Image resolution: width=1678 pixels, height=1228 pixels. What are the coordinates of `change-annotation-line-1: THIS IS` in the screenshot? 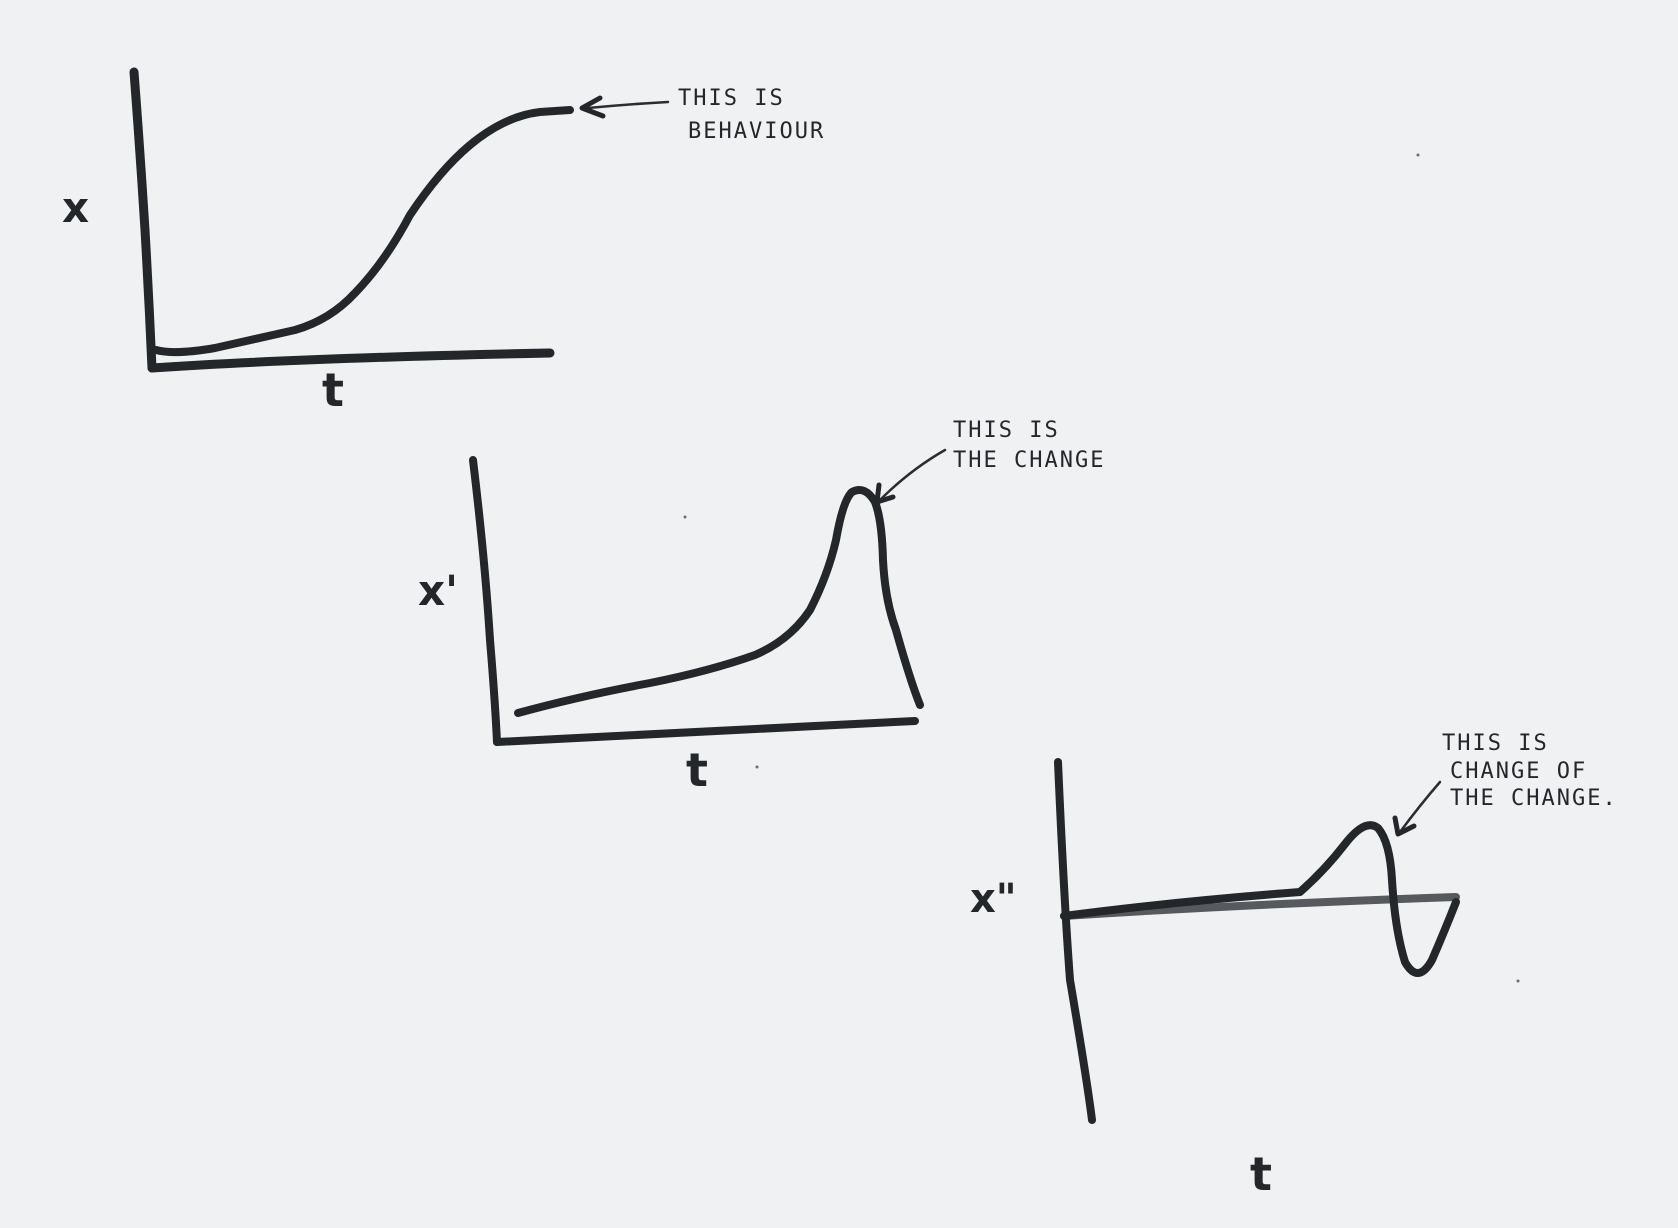 It's located at (1006, 430).